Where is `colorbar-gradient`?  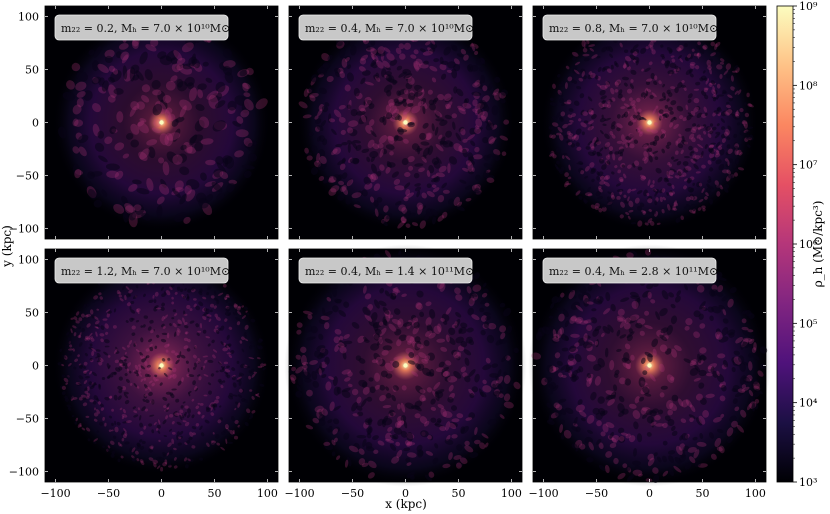 colorbar-gradient is located at coordinates (785, 244).